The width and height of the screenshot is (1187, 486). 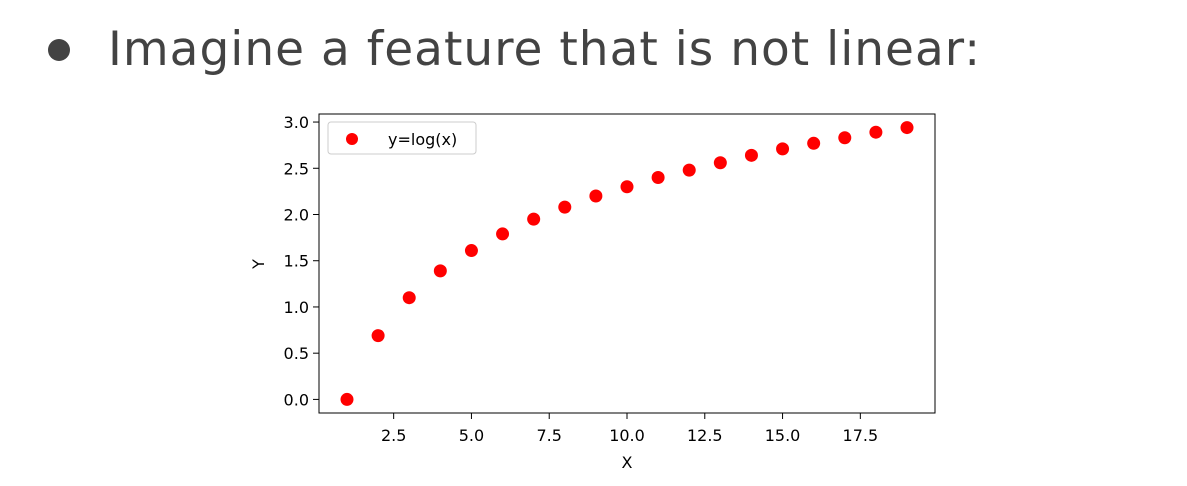 What do you see at coordinates (296, 214) in the screenshot?
I see `y-tick-label: 2.0` at bounding box center [296, 214].